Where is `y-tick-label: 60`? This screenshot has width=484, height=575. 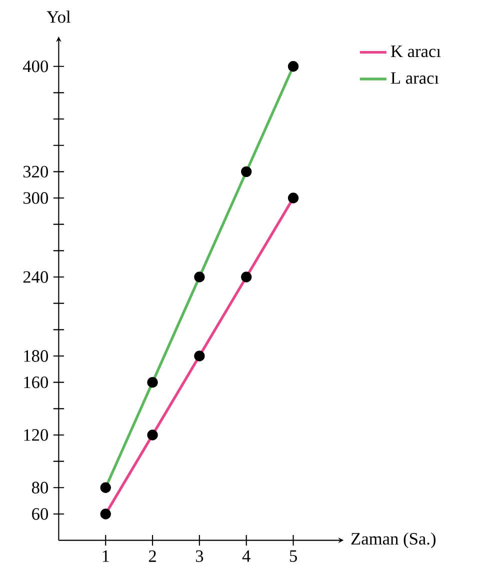
y-tick-label: 60 is located at coordinates (40, 514).